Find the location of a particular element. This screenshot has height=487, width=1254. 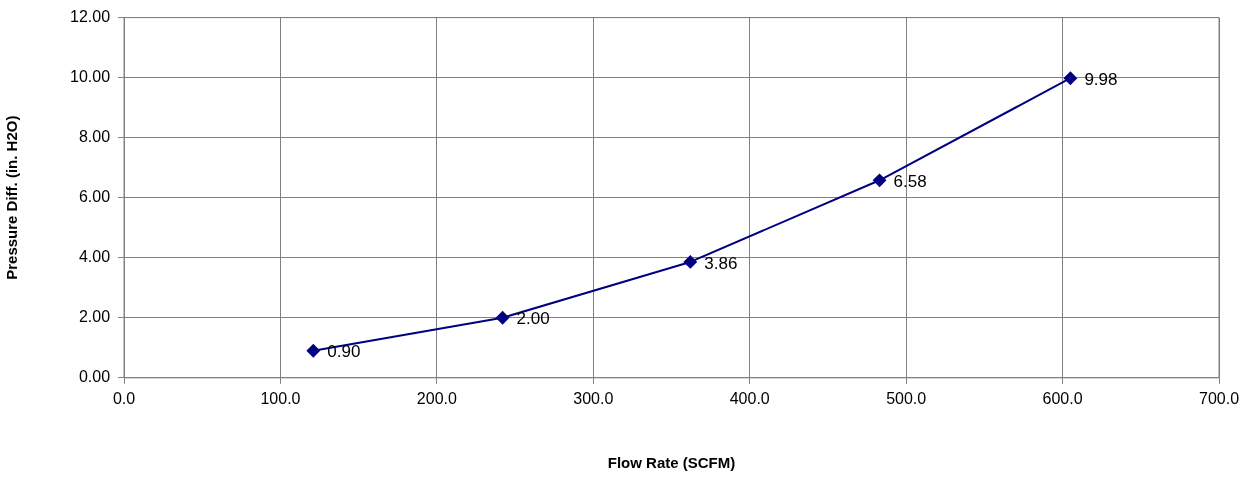

data-label: 0.90 is located at coordinates (344, 352).